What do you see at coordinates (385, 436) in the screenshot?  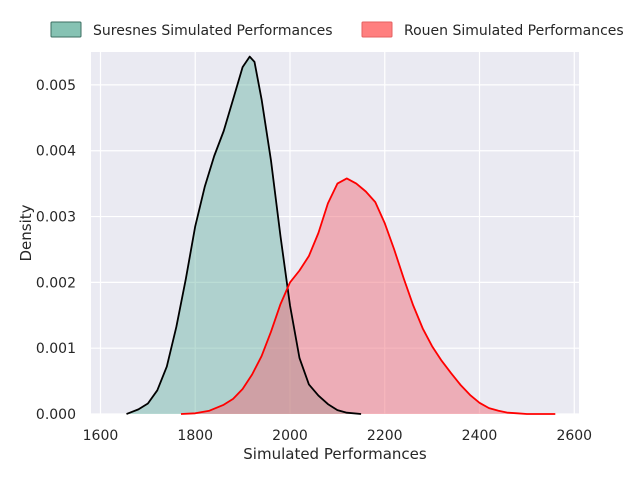 I see `x-tick-label: 2200` at bounding box center [385, 436].